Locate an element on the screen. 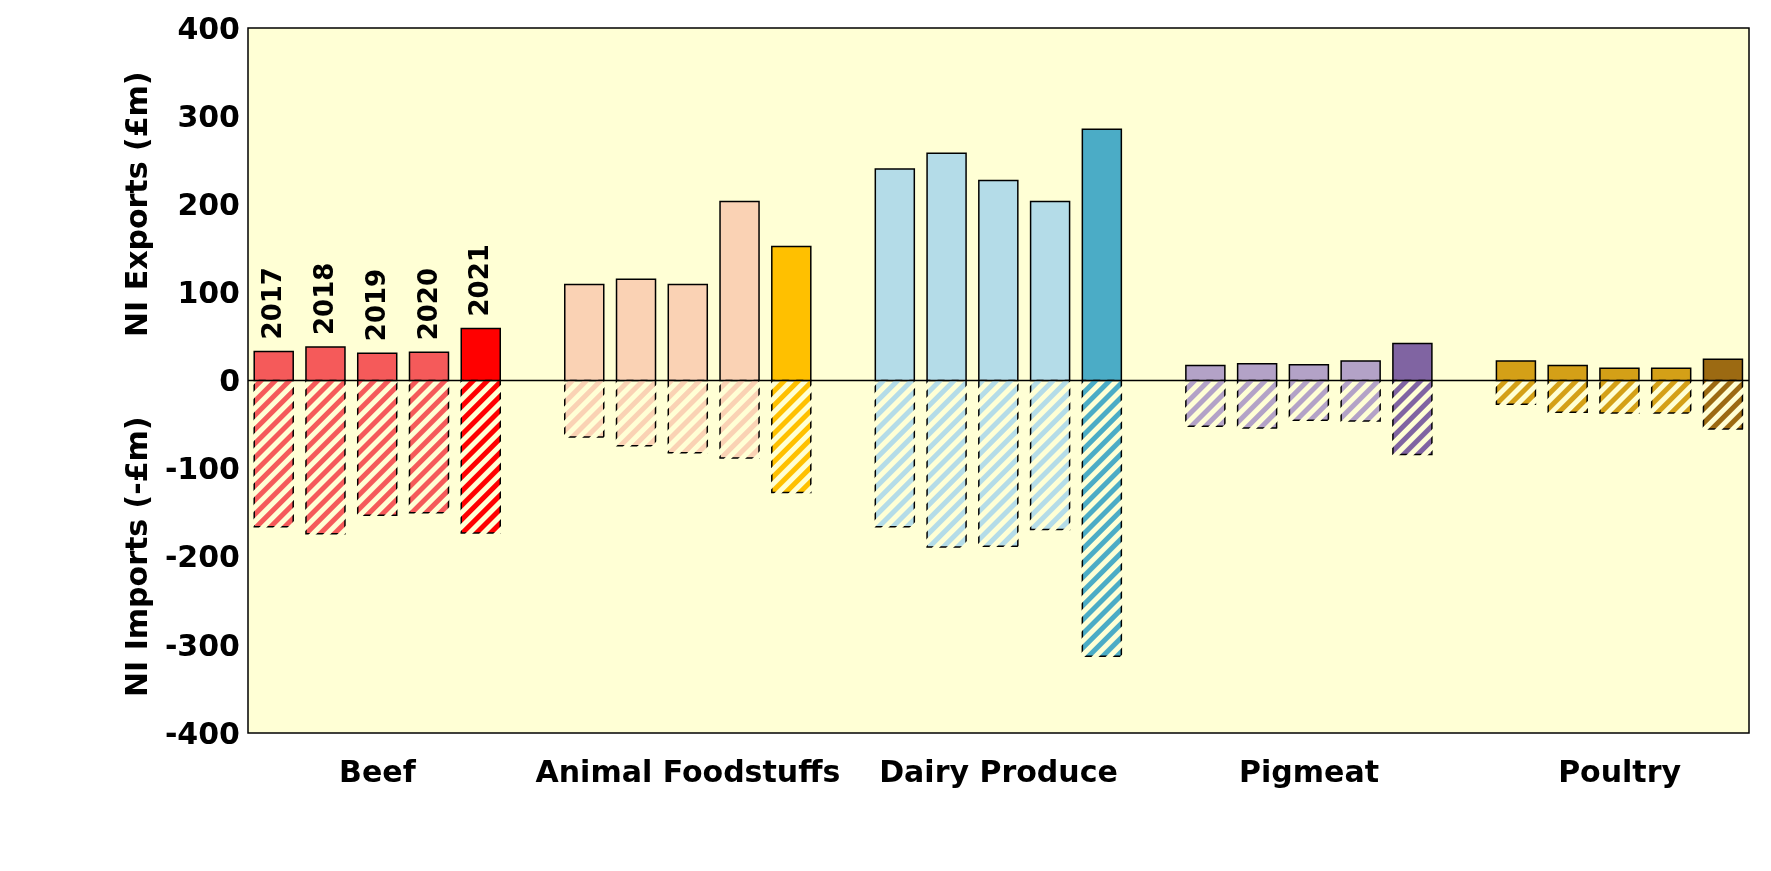 This screenshot has width=1771, height=871. y-tick-label: -100 is located at coordinates (202, 469).